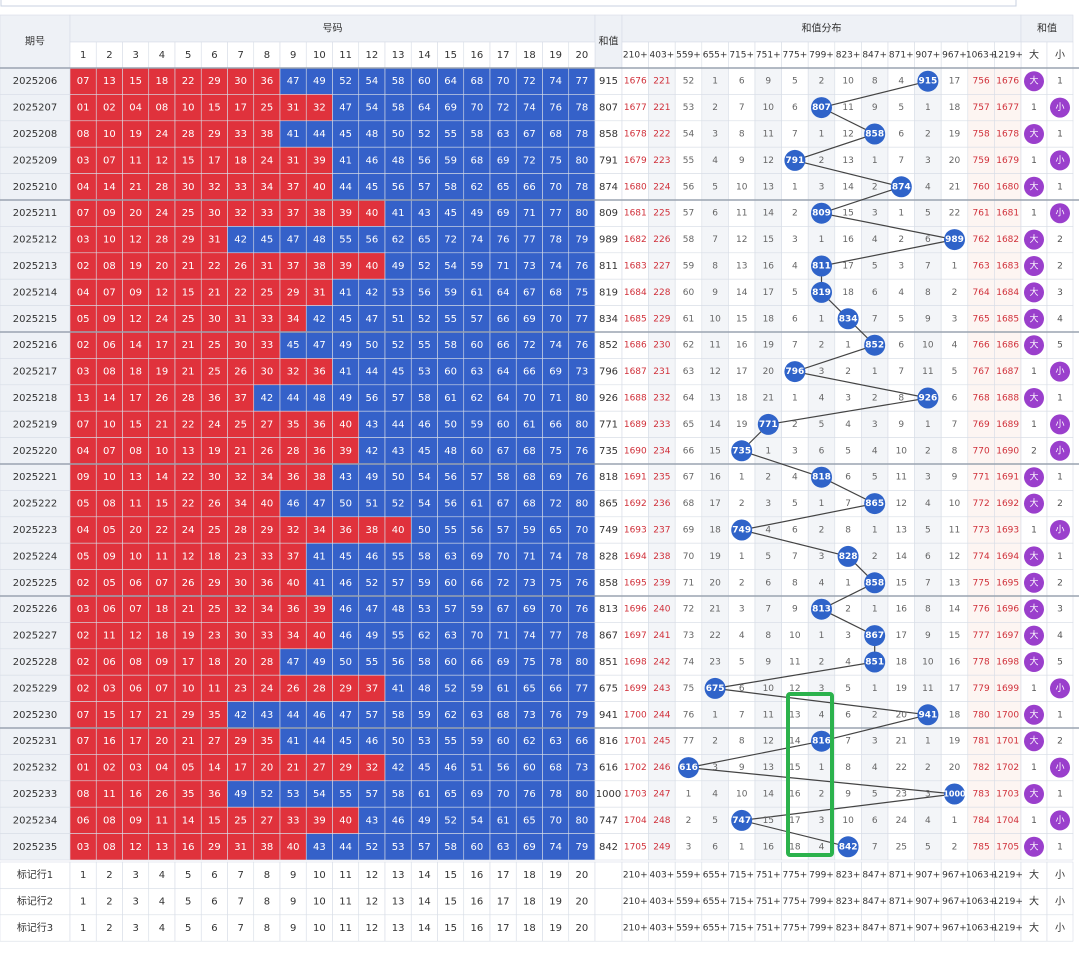  What do you see at coordinates (555, 240) in the screenshot?
I see `drawn-number: 78` at bounding box center [555, 240].